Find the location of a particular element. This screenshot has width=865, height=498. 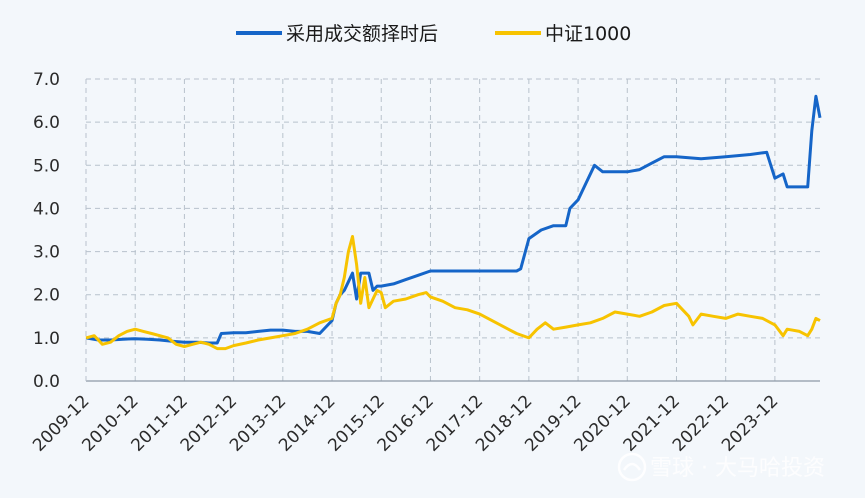

y-tick-label: 1.0 is located at coordinates (46, 339).